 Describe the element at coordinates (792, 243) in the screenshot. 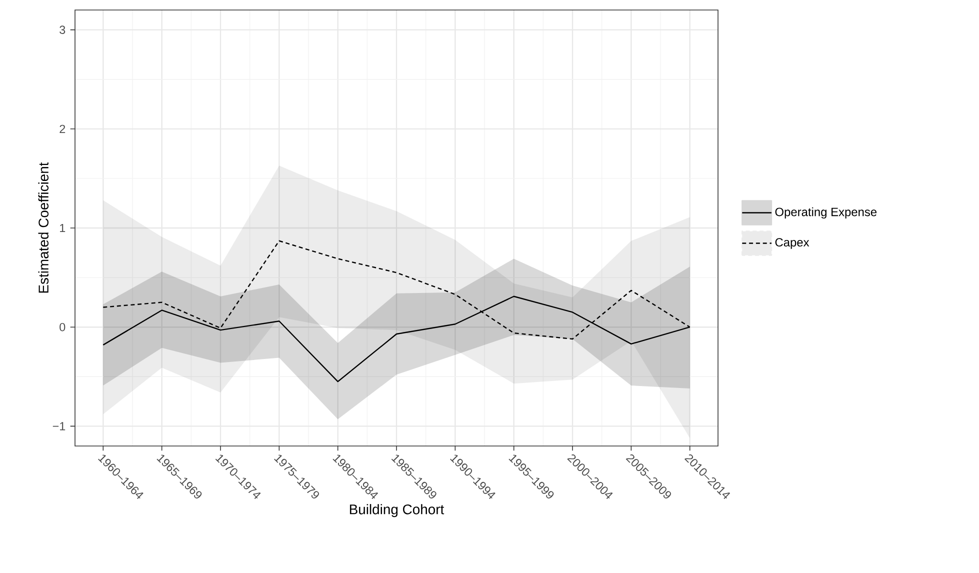

I see `legend-label: Capex` at that location.